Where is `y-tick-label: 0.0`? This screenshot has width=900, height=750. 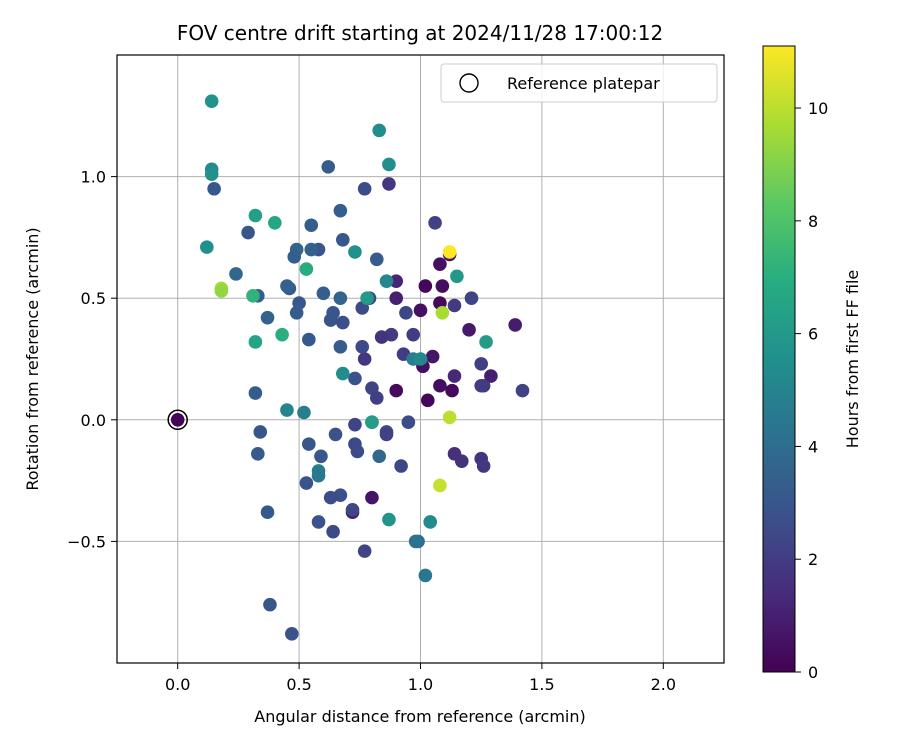 y-tick-label: 0.0 is located at coordinates (93, 420).